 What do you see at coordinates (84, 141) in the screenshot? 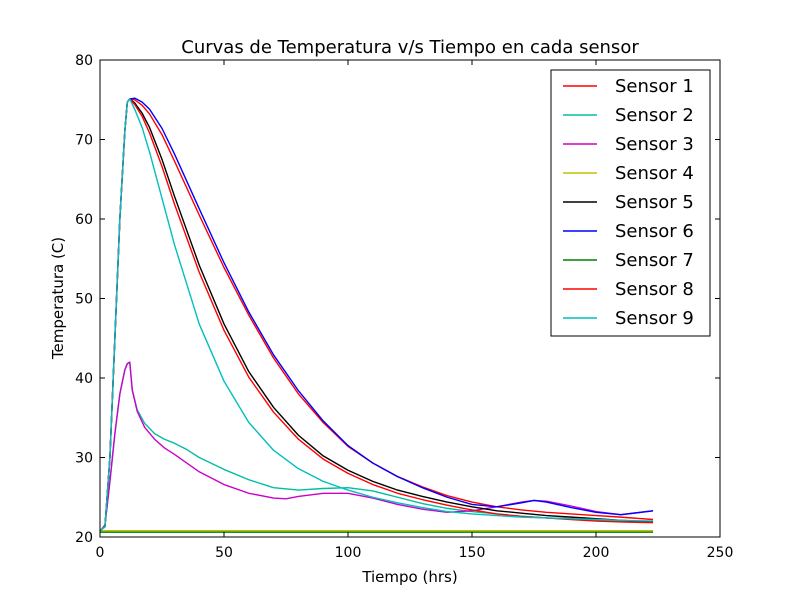
I see `y-tick-label: 70` at bounding box center [84, 141].